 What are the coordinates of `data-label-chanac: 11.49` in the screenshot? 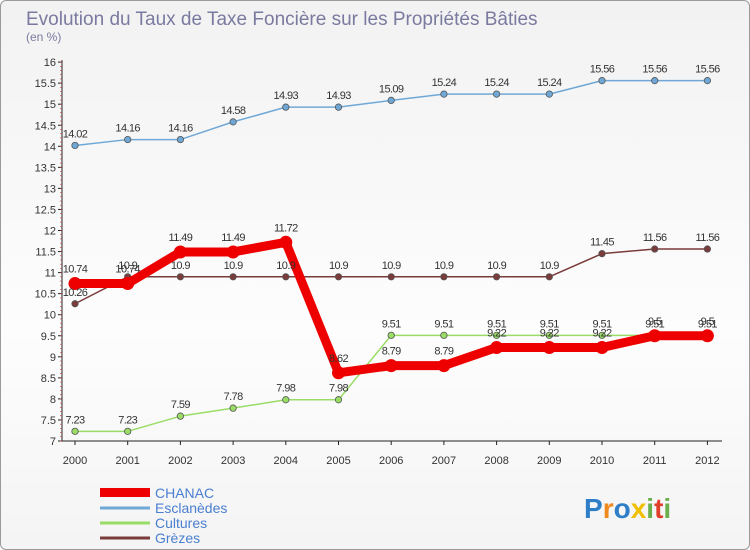 It's located at (181, 238).